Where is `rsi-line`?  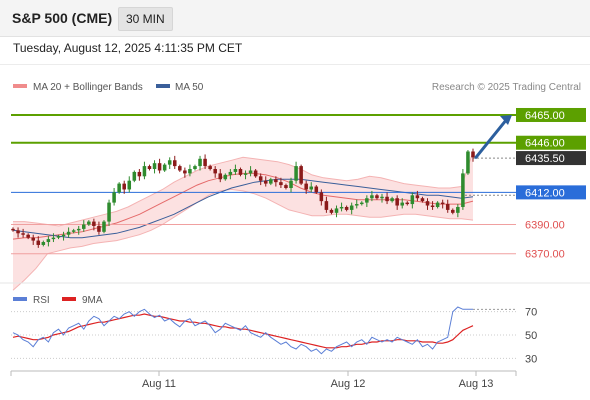 rsi-line is located at coordinates (242, 330).